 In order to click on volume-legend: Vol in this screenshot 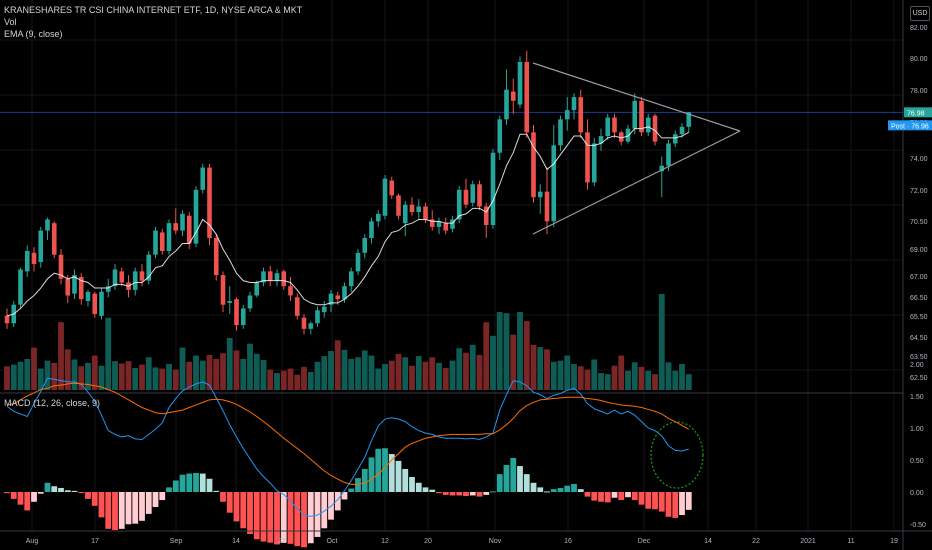, I will do `click(10, 22)`.